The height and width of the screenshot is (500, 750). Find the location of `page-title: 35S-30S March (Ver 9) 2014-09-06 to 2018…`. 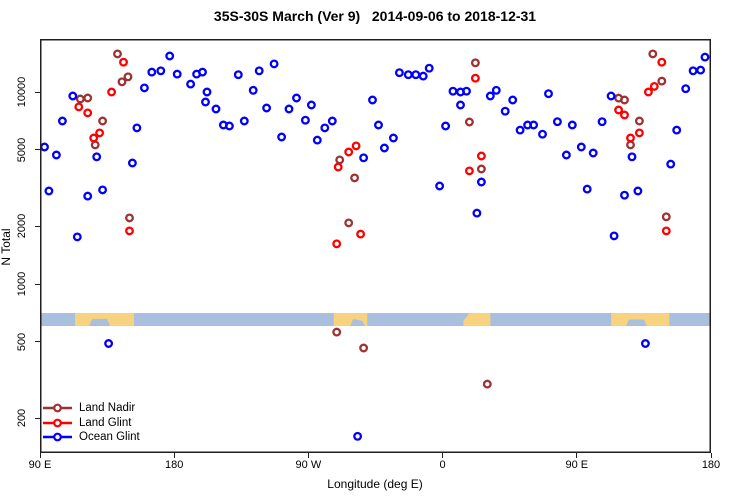

page-title: 35S-30S March (Ver 9) 2014-09-06 to 2018… is located at coordinates (375, 16).